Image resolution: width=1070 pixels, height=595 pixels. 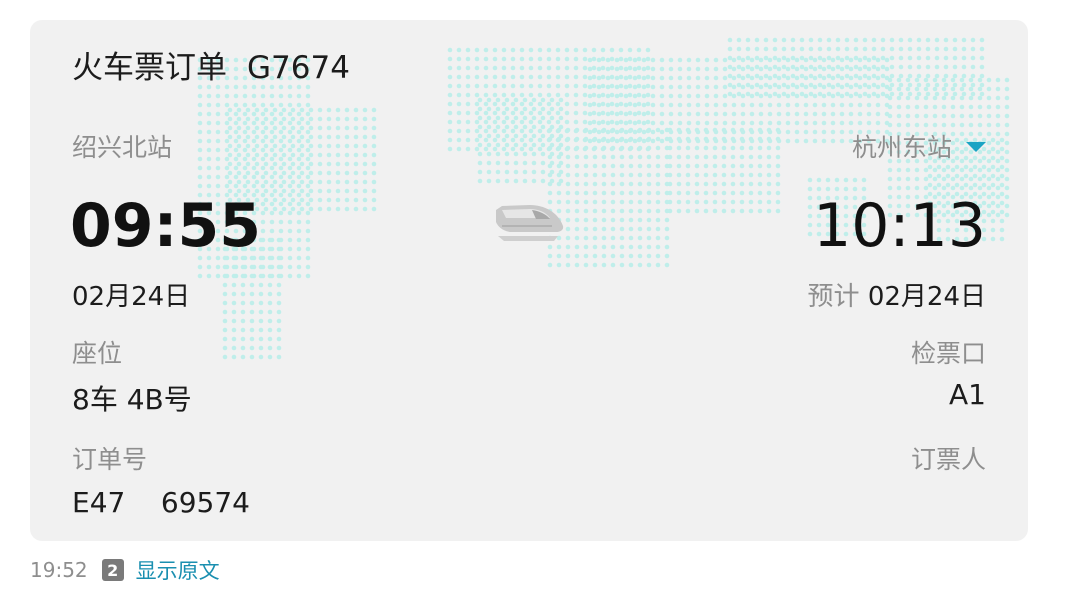 I want to click on arrival-station: 杭州东站, so click(x=901, y=147).